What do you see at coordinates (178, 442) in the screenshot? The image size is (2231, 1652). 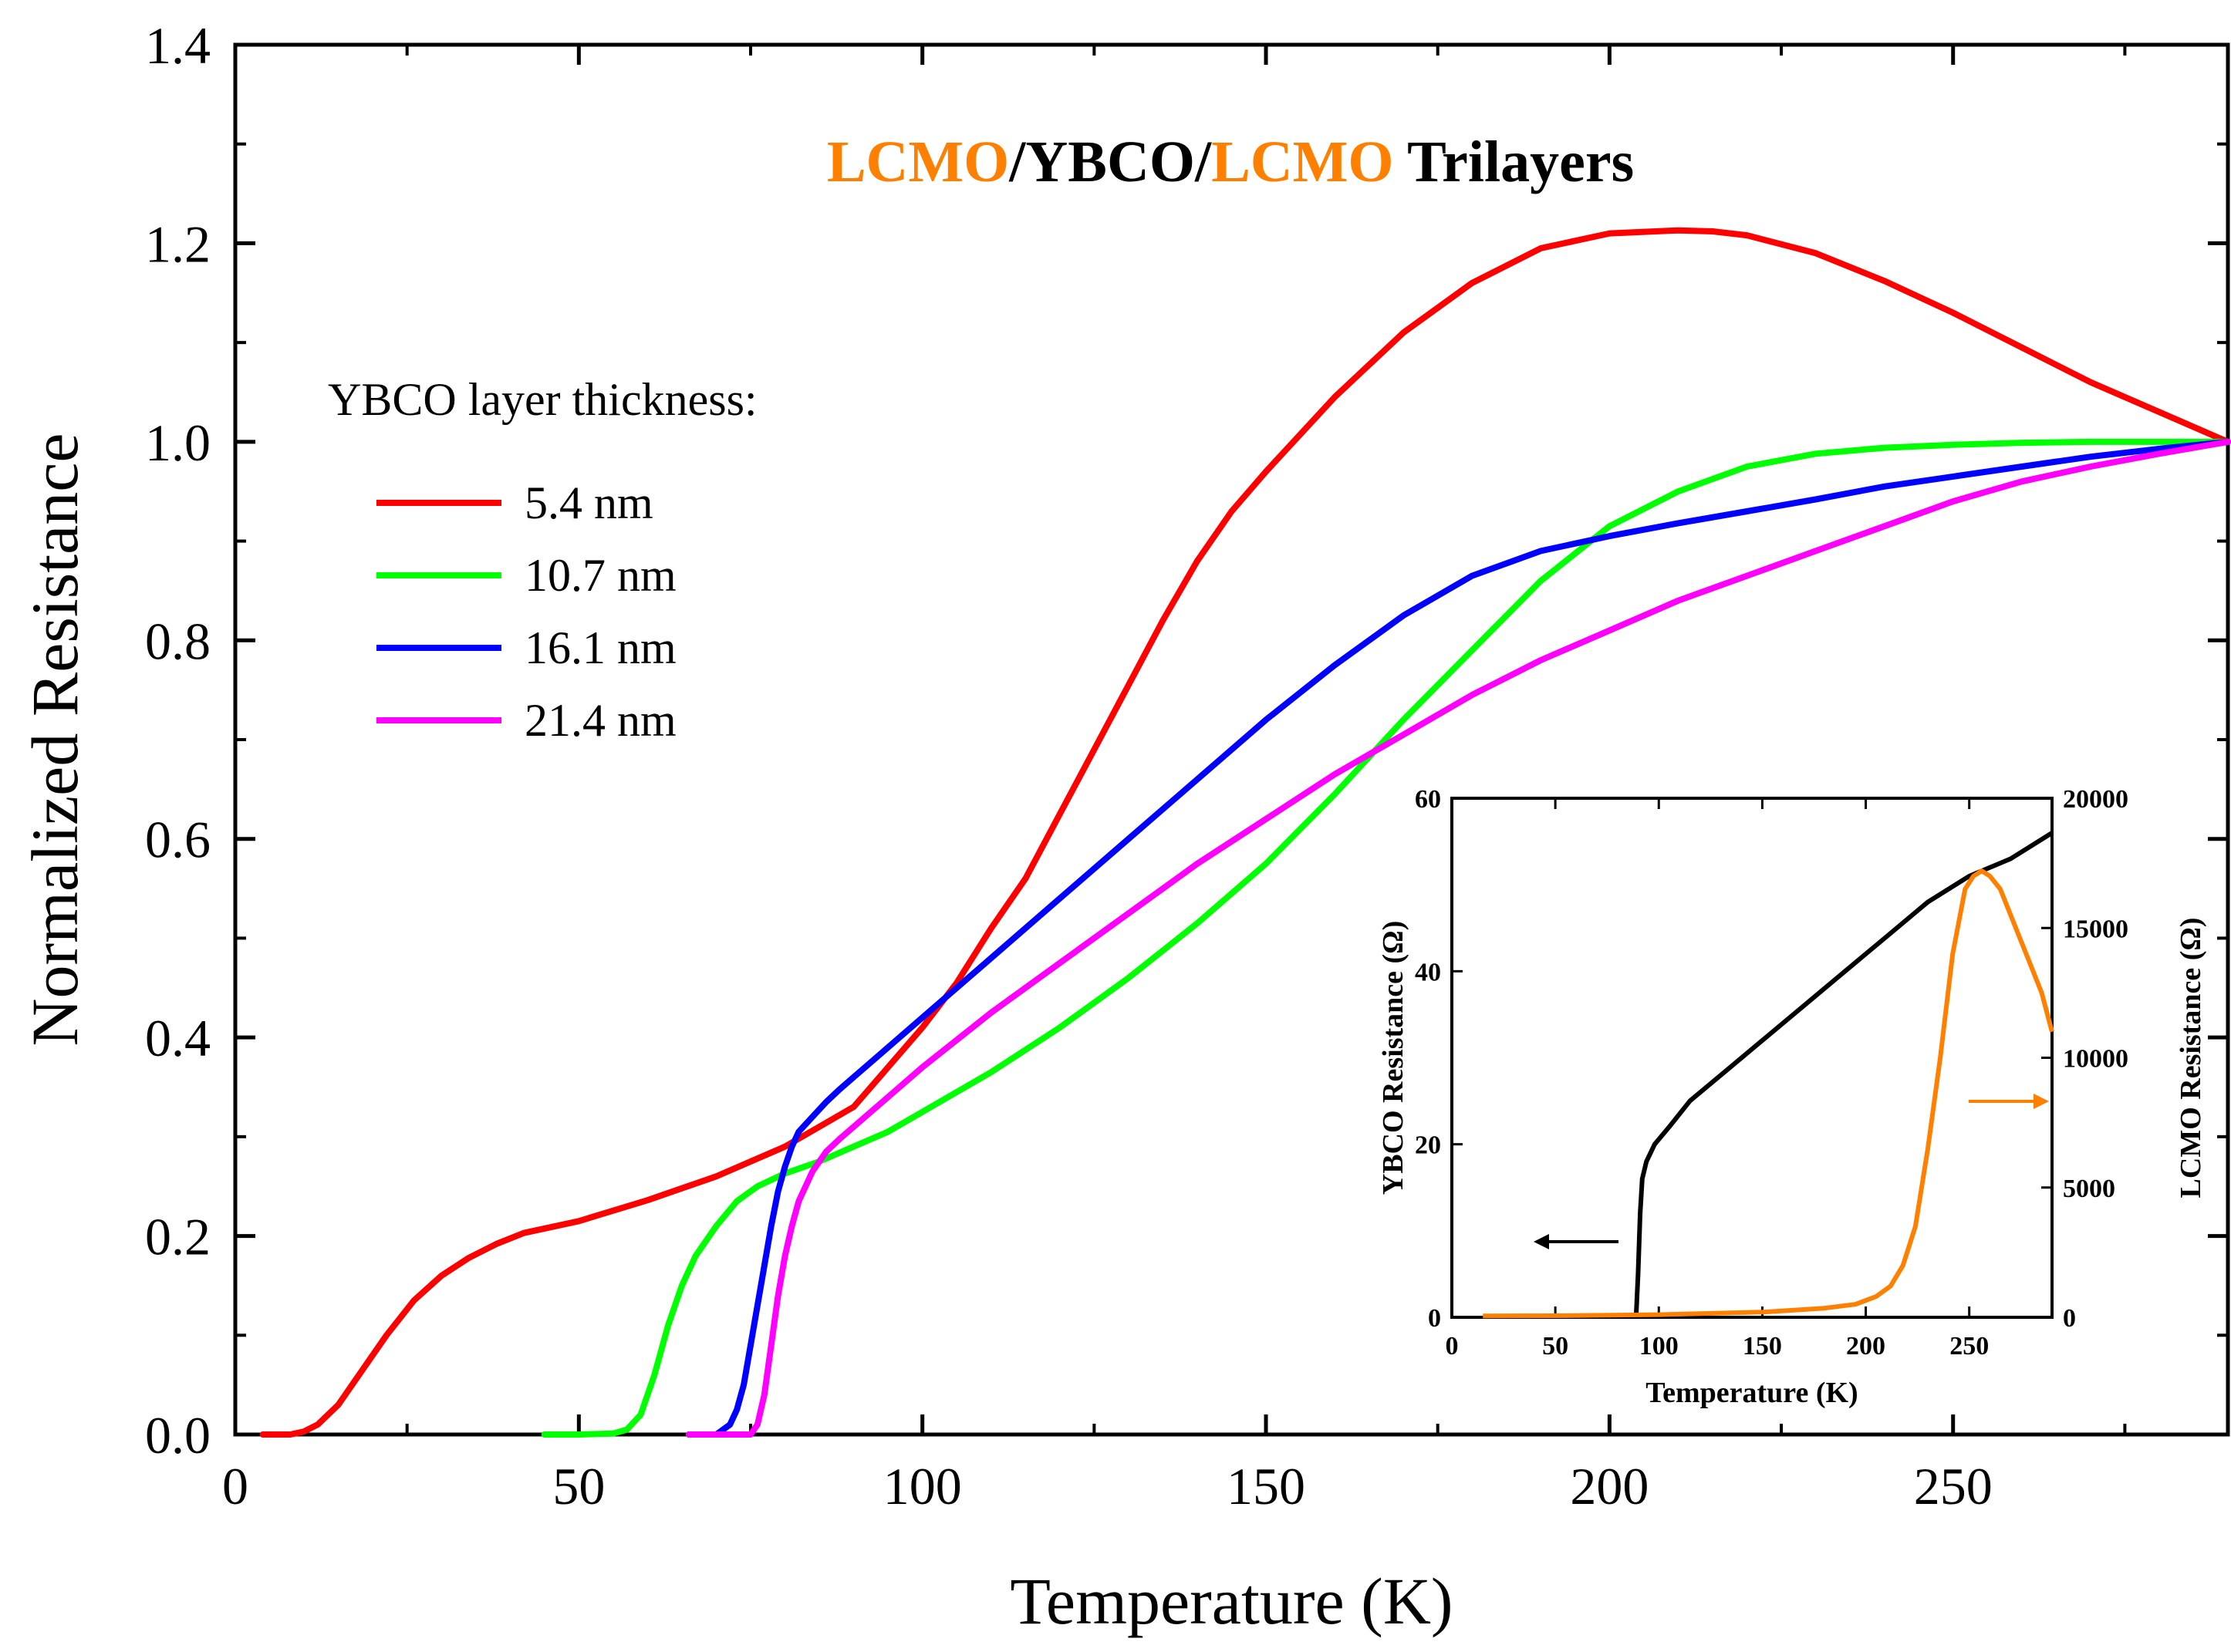 I see `y-tick-label: 1.0` at bounding box center [178, 442].